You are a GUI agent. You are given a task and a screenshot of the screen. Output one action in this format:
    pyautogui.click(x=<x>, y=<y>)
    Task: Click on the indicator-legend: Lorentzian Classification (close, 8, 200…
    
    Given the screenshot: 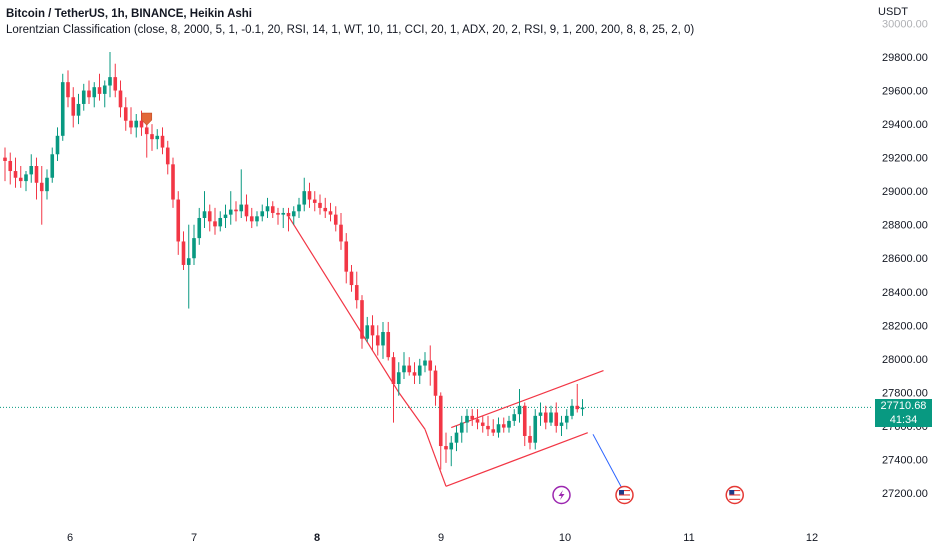 What is the action you would take?
    pyautogui.click(x=350, y=30)
    